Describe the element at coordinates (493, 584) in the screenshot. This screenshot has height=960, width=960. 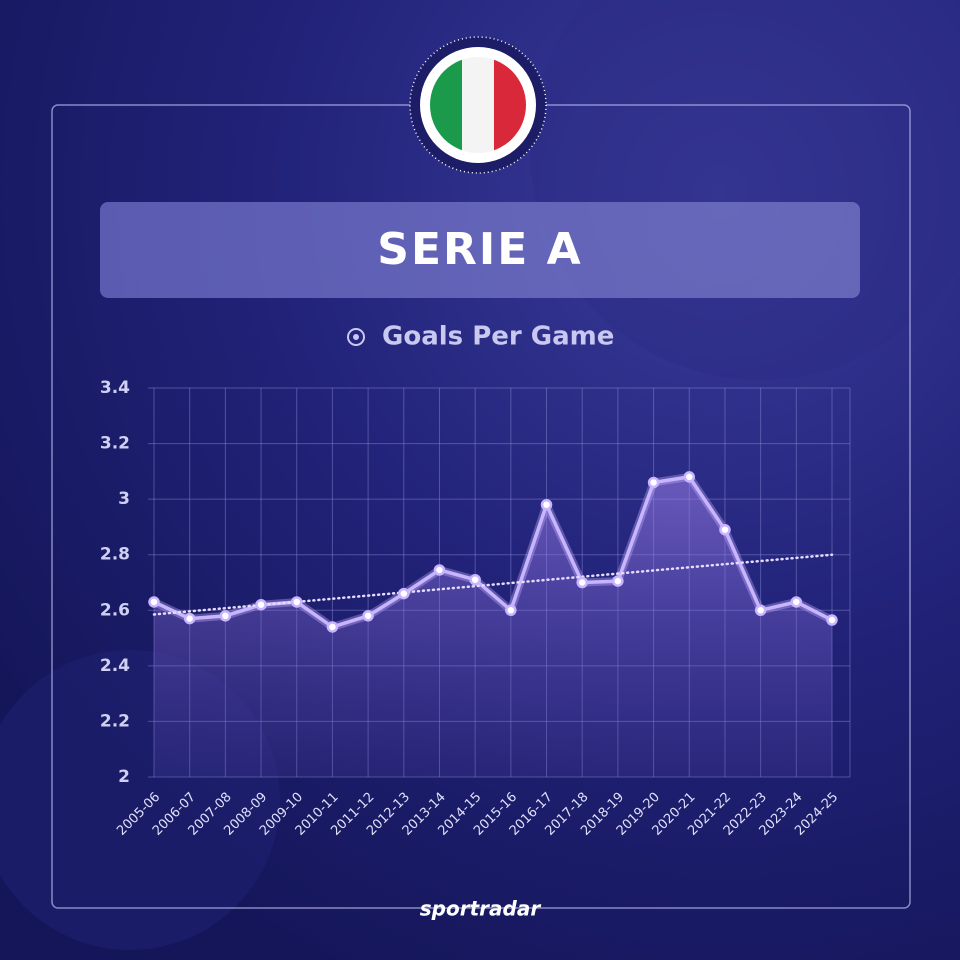
I see `trendline` at that location.